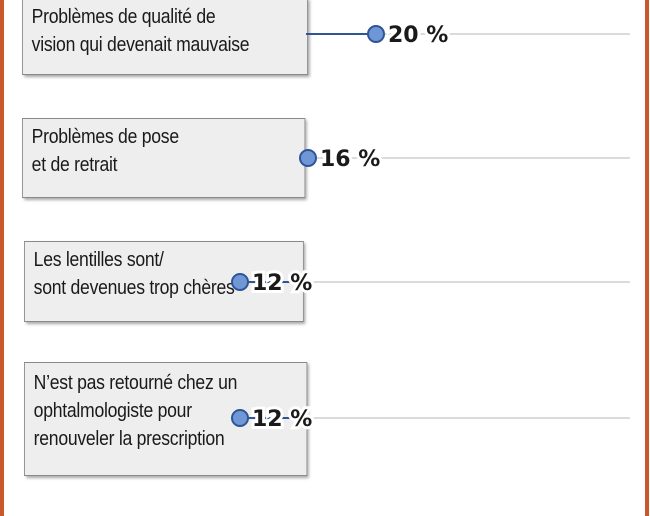 The height and width of the screenshot is (516, 650). Describe the element at coordinates (350, 159) in the screenshot. I see `value-label-2: 16 %` at that location.